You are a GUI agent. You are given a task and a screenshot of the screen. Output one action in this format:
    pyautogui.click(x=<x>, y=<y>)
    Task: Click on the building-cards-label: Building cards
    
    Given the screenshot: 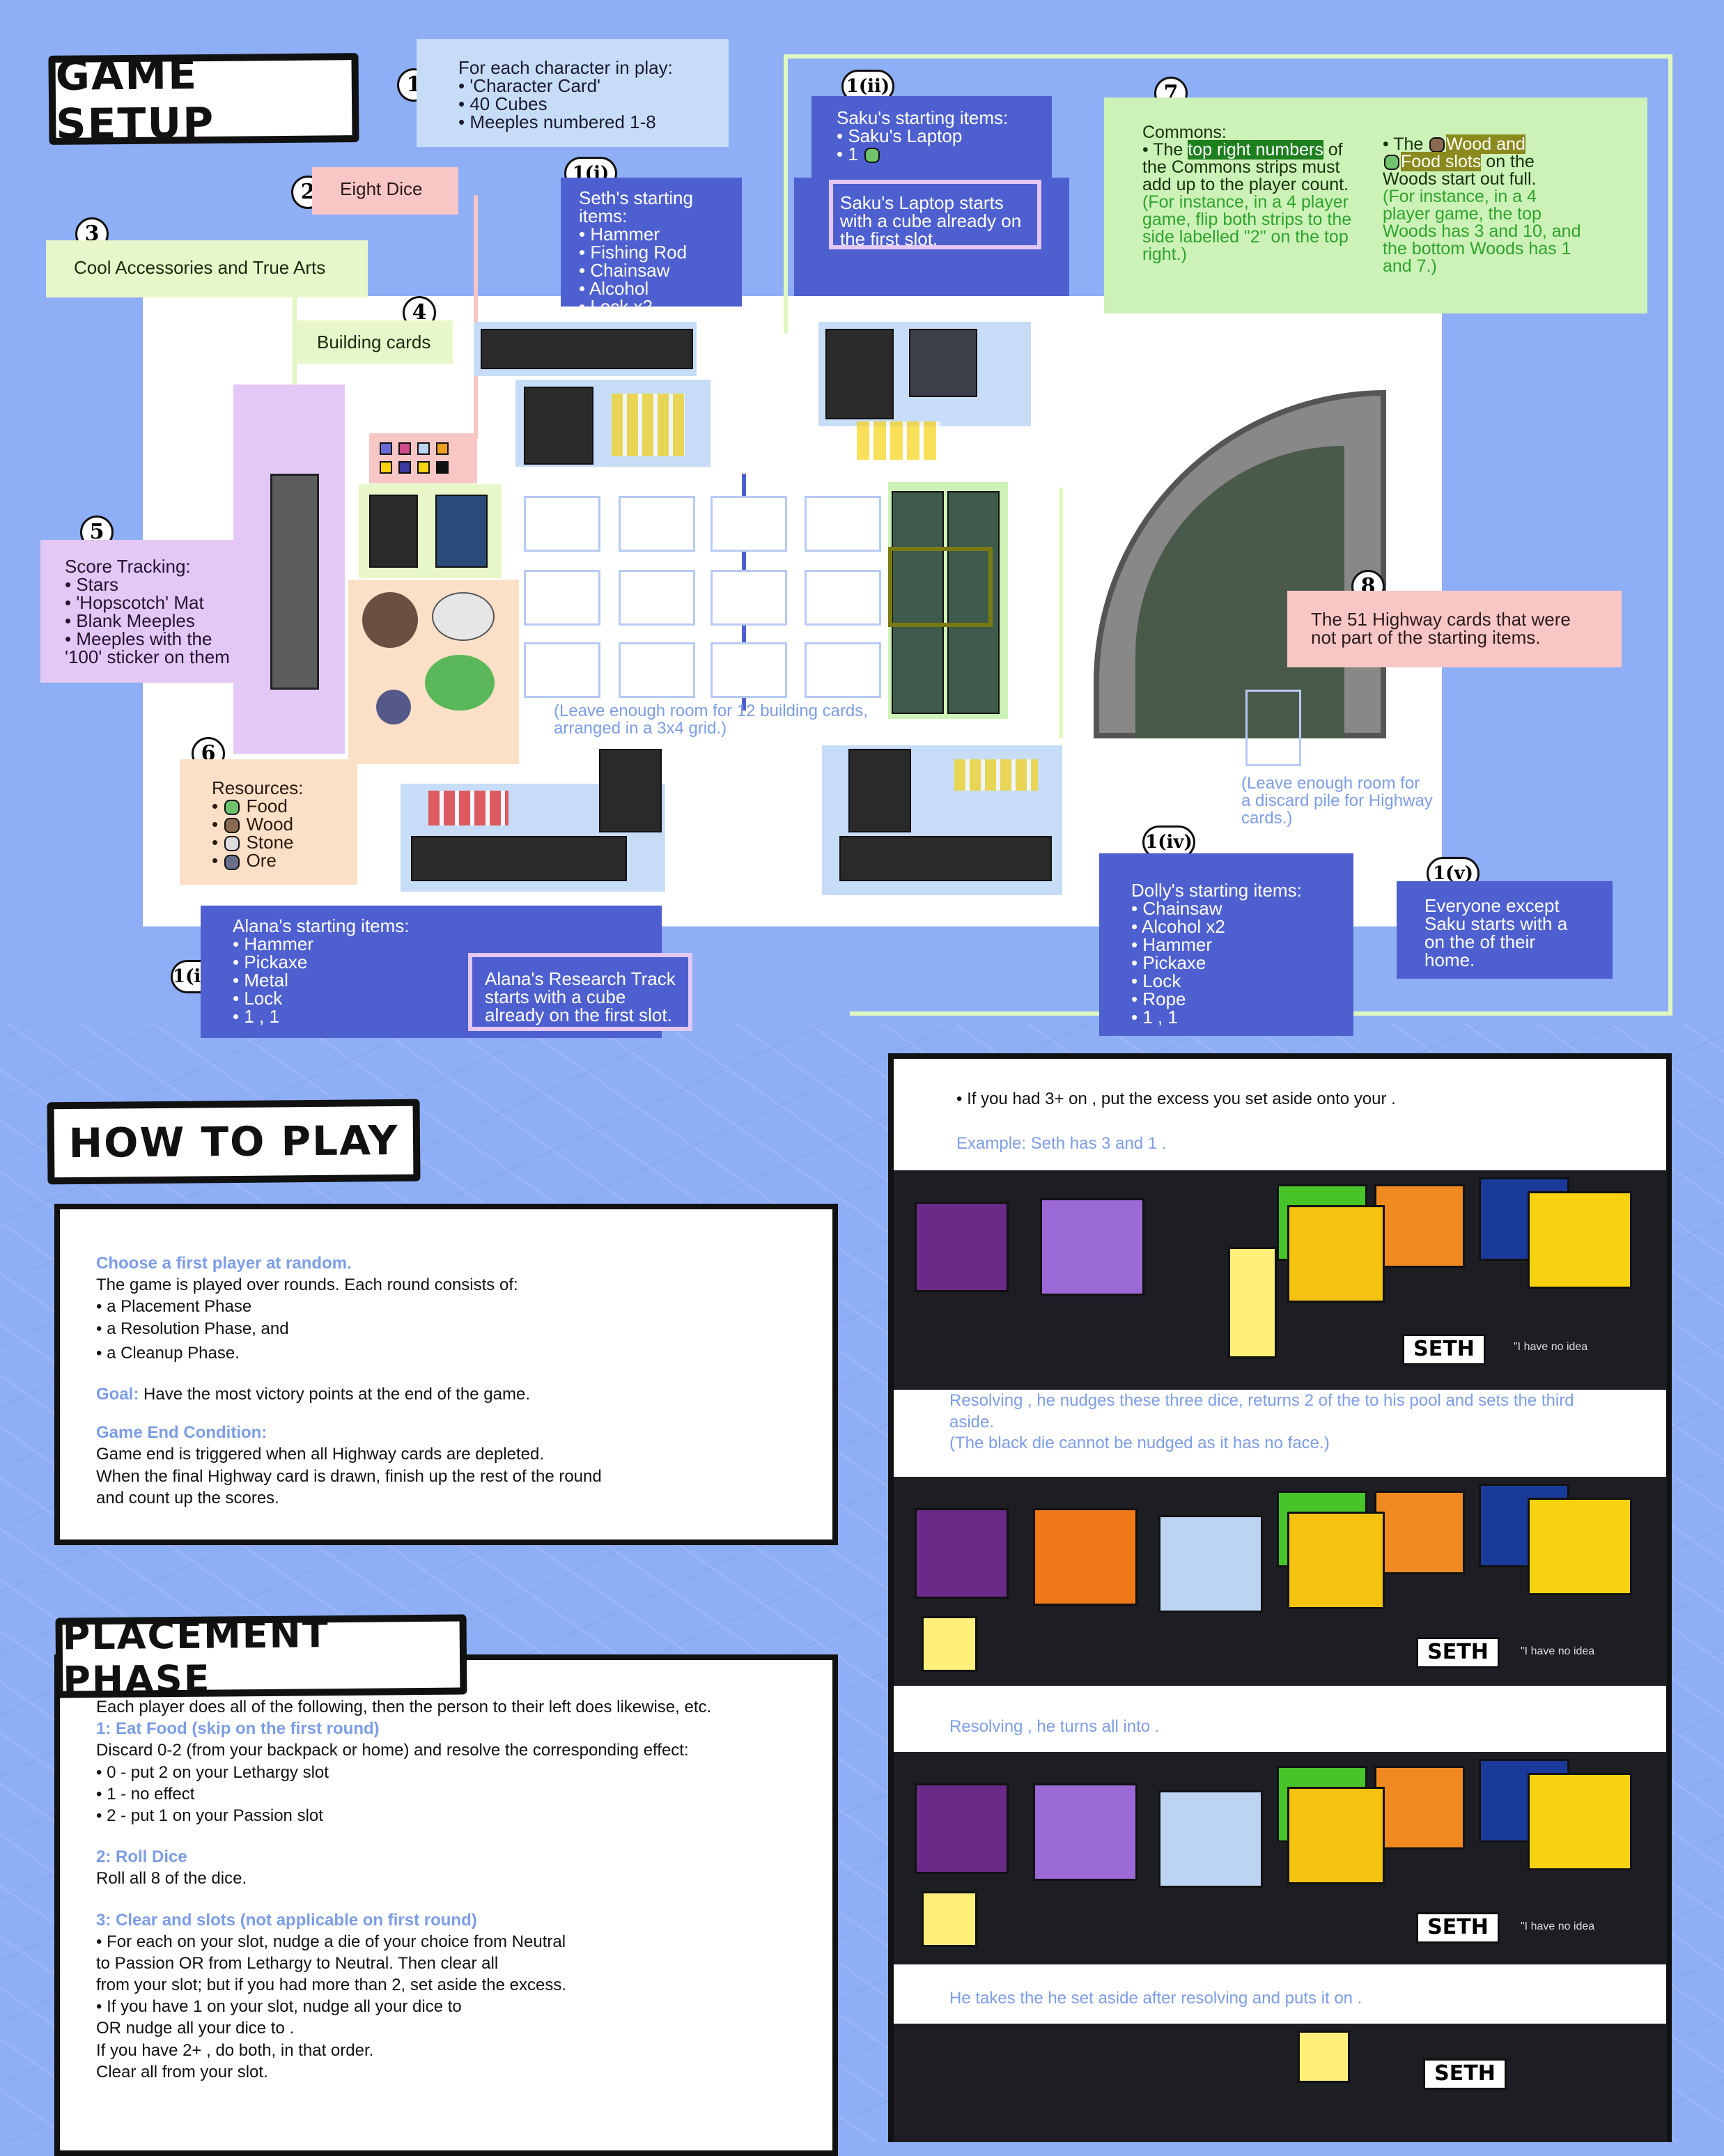 What is the action you would take?
    pyautogui.click(x=374, y=342)
    